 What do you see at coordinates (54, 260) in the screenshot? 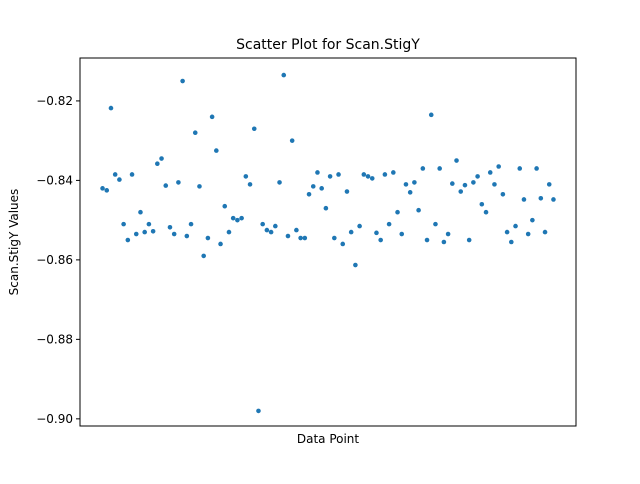
I see `y-tick-label: −0.86` at bounding box center [54, 260].